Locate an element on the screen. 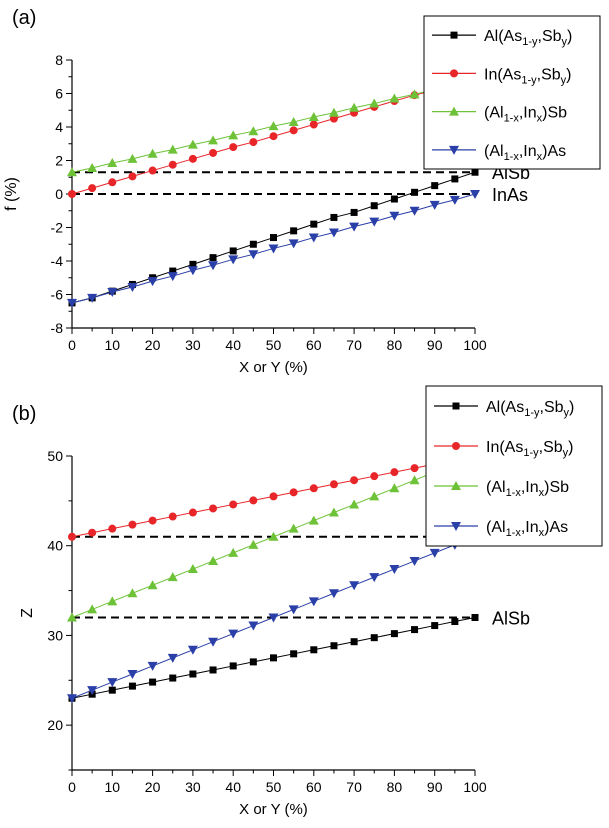 The height and width of the screenshot is (828, 609). x-tick-label: 30 is located at coordinates (193, 345).